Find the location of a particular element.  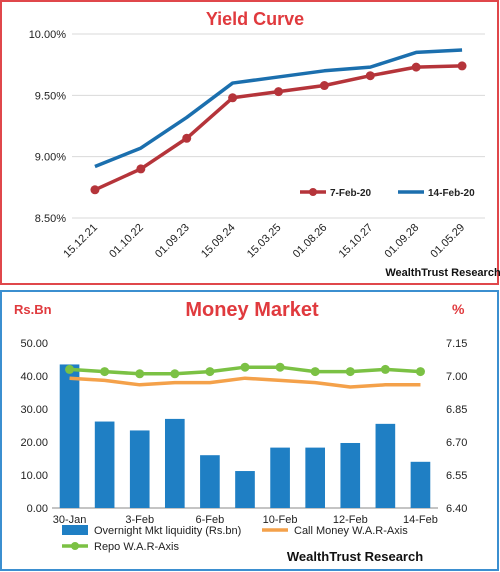

money-x-tick-label: 3-Feb is located at coordinates (139, 520).